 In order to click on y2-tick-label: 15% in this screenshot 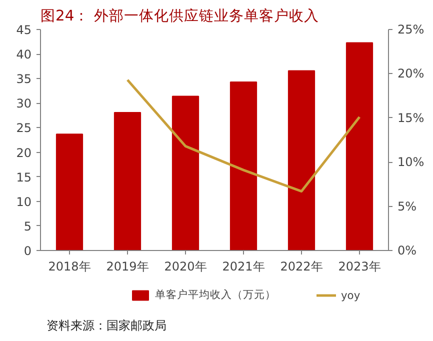, I will do `click(411, 117)`.